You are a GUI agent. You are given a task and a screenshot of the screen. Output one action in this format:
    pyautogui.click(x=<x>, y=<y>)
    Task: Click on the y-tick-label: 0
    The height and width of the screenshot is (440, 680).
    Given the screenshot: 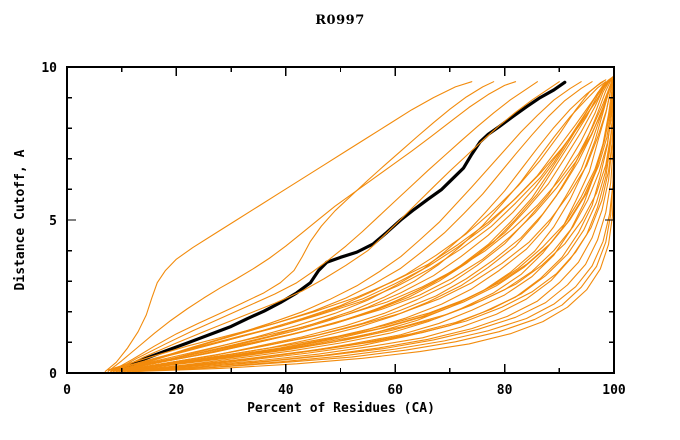 What is the action you would take?
    pyautogui.click(x=53, y=374)
    